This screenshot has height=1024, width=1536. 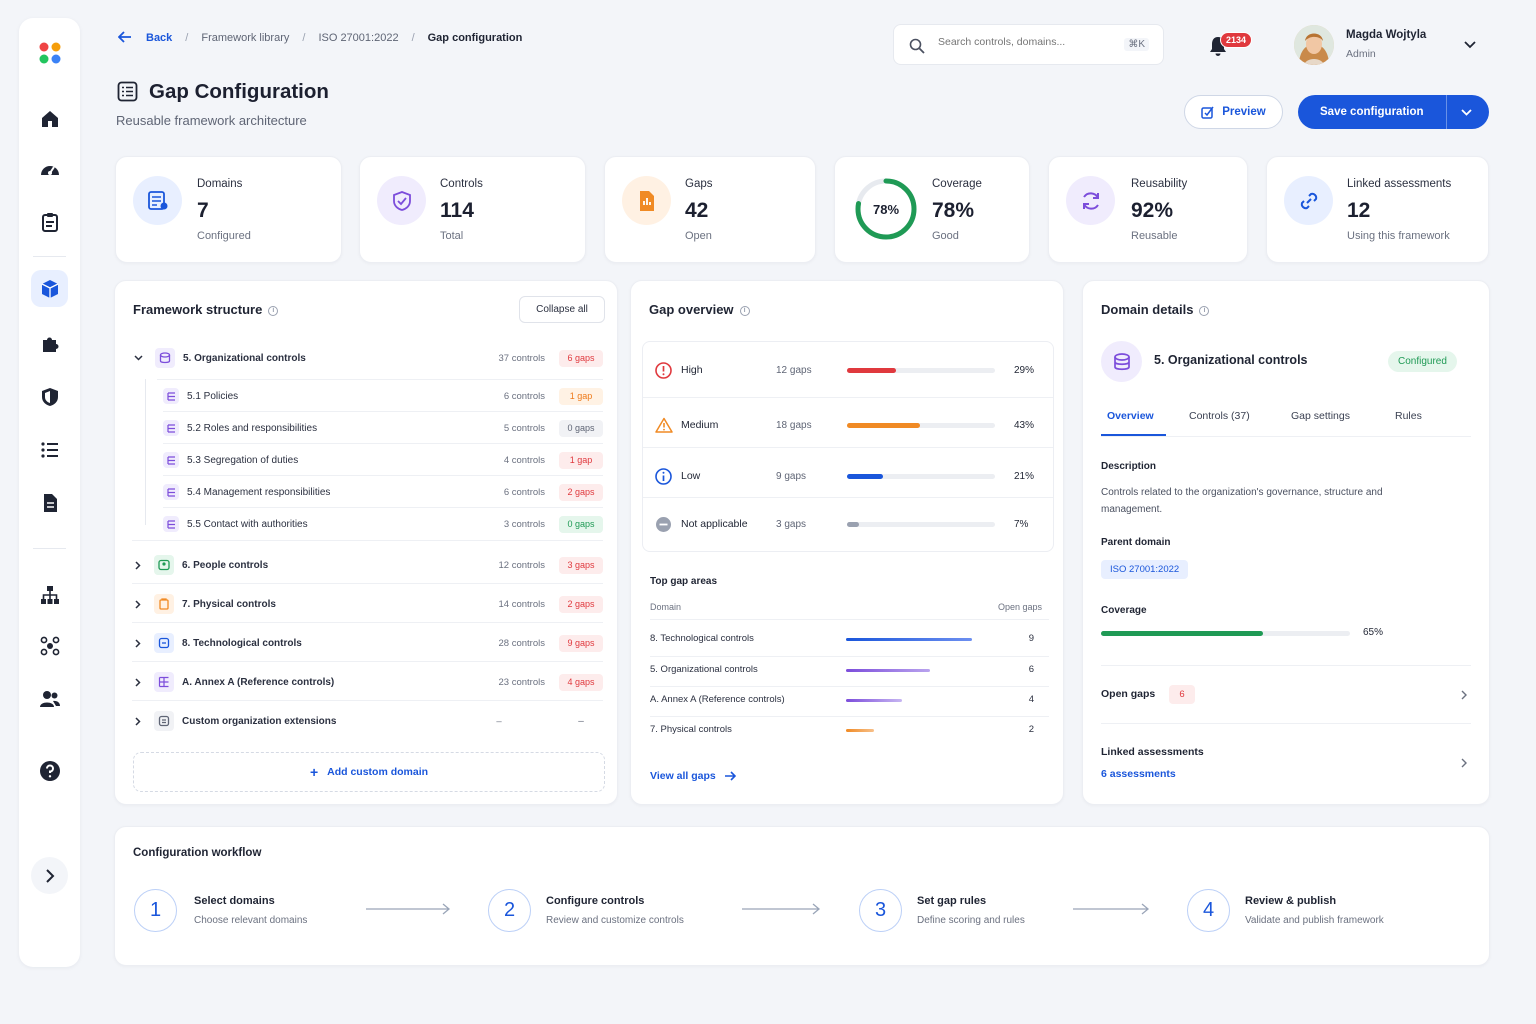 What do you see at coordinates (49, 288) in the screenshot?
I see `framework-cube-icon` at bounding box center [49, 288].